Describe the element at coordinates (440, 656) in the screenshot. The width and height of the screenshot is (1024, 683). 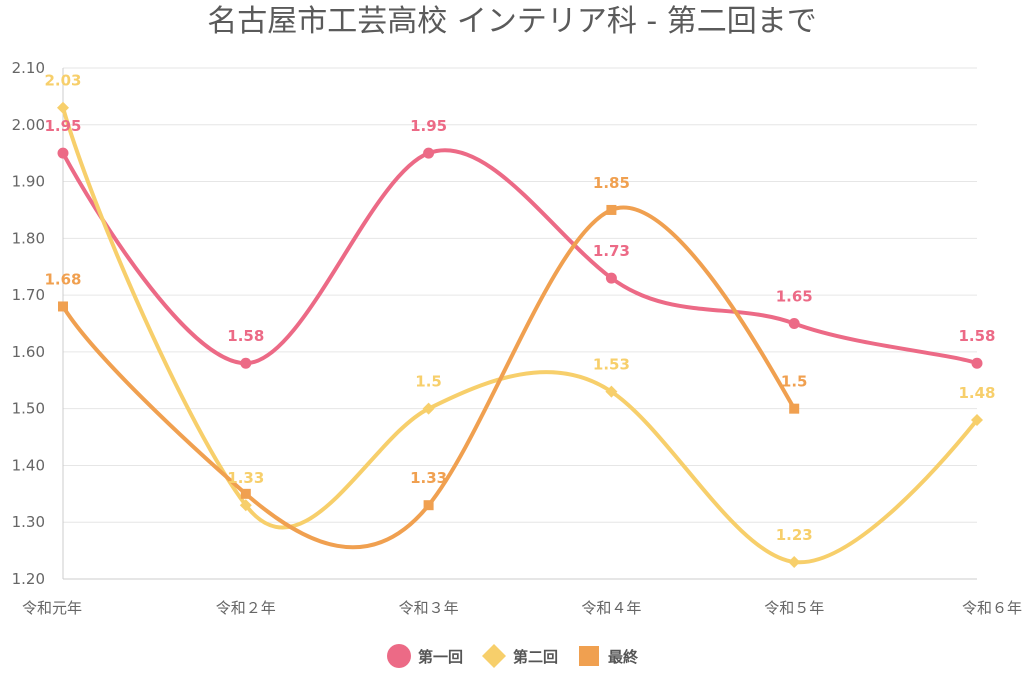
I see `legend-label: 第一回` at that location.